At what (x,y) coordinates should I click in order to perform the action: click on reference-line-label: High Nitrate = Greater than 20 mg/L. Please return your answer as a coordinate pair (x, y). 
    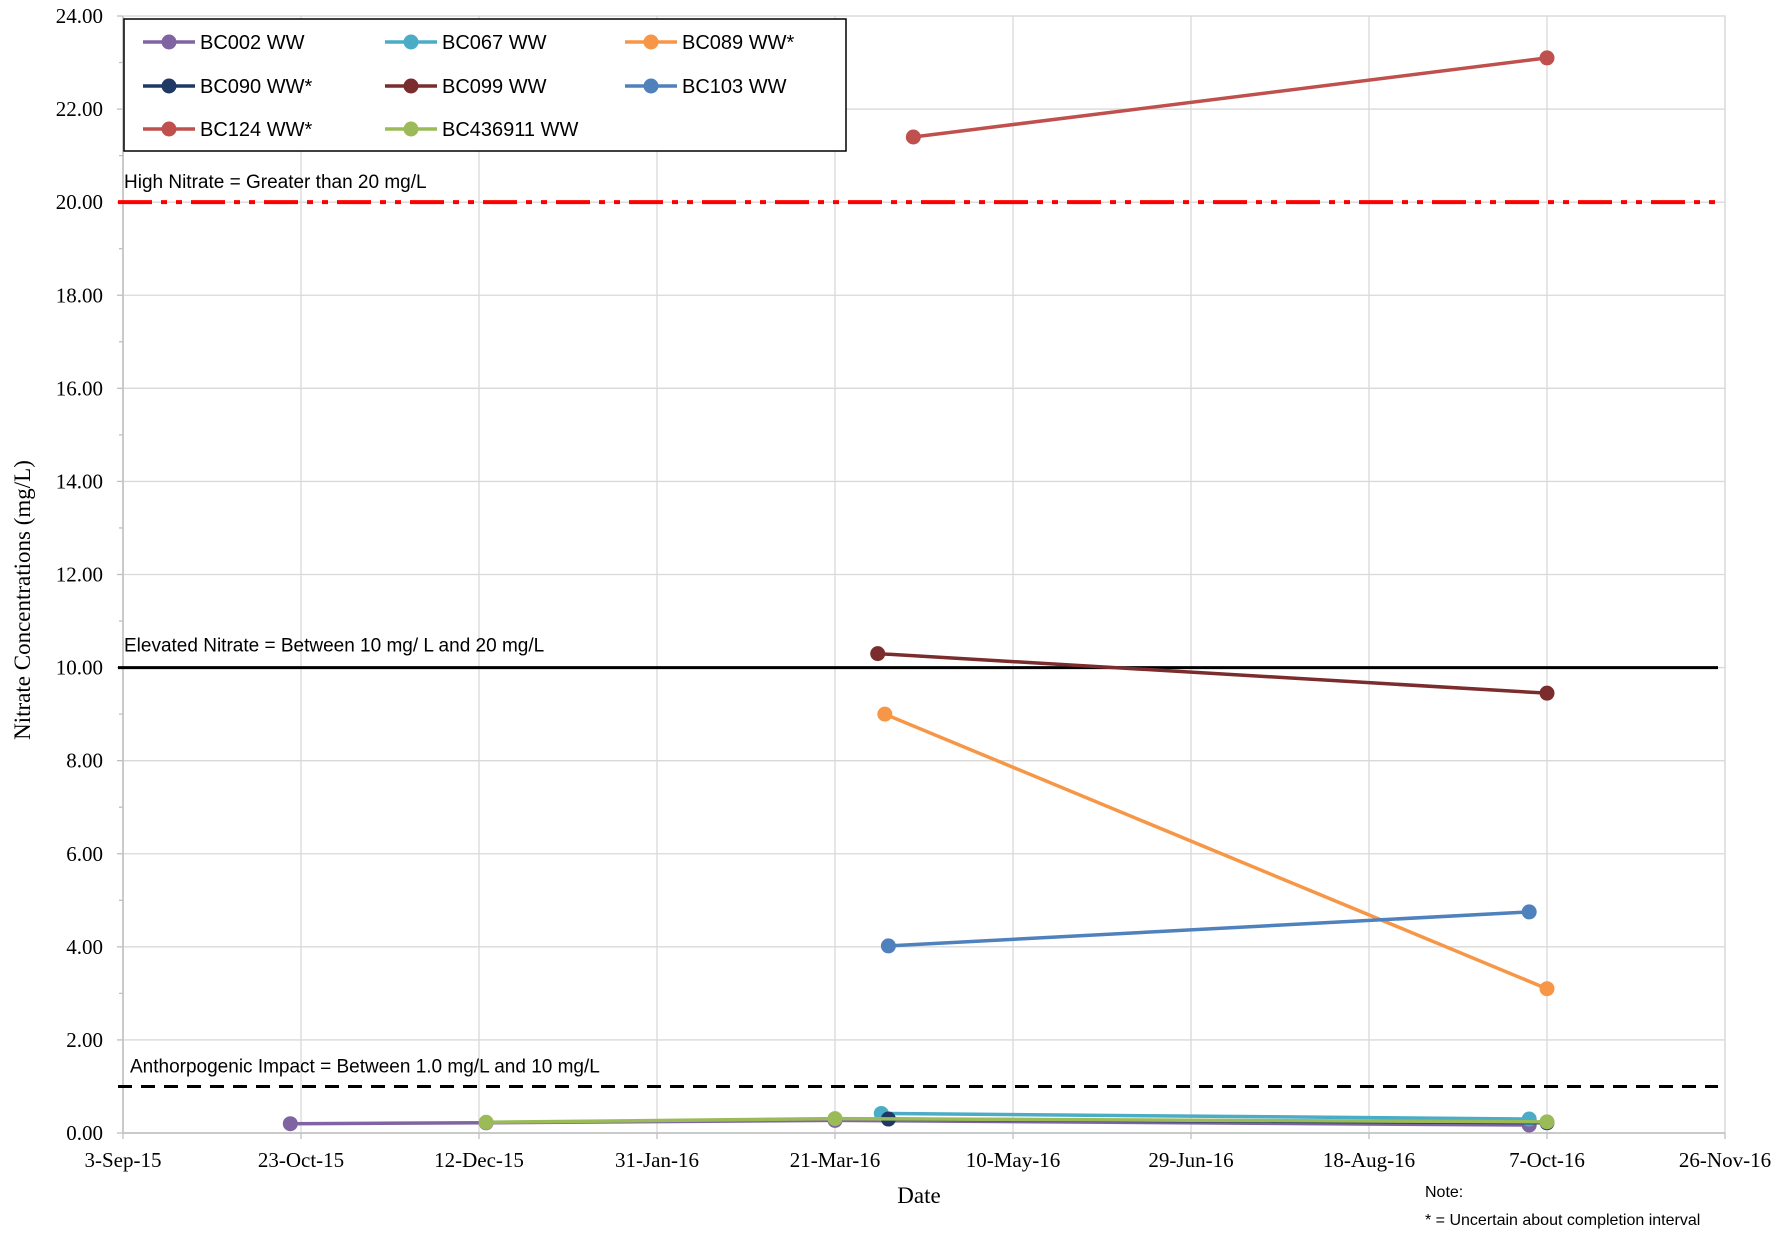
    Looking at the image, I should click on (275, 182).